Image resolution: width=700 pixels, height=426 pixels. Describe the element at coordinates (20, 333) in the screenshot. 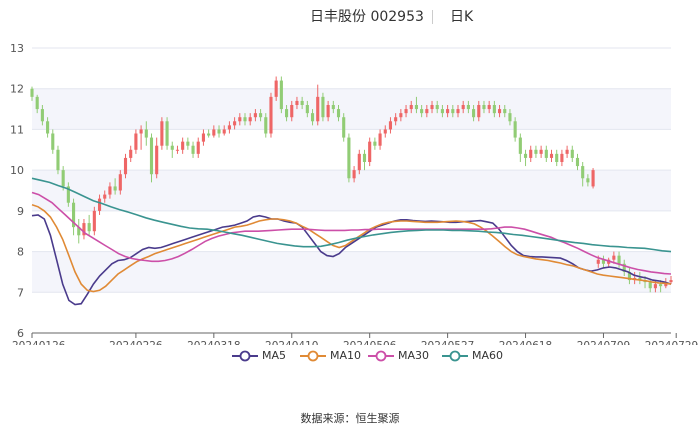

I see `y-tick-label: 6` at that location.